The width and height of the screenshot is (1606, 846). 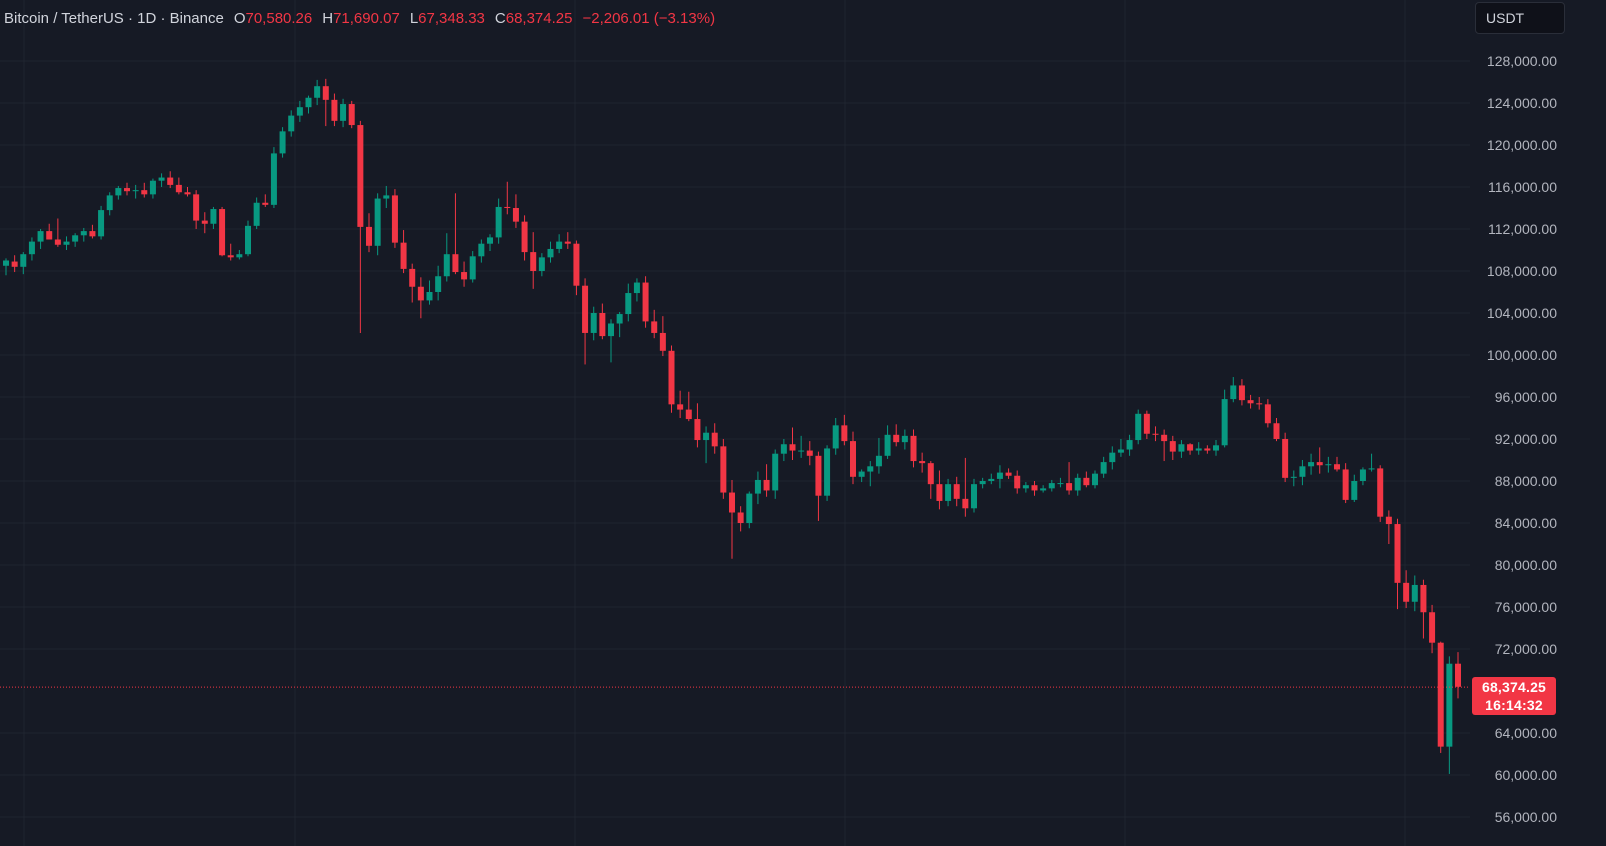 What do you see at coordinates (114, 18) in the screenshot?
I see `symbol-label: Bitcoin / TetherUS · 1D · Binance` at bounding box center [114, 18].